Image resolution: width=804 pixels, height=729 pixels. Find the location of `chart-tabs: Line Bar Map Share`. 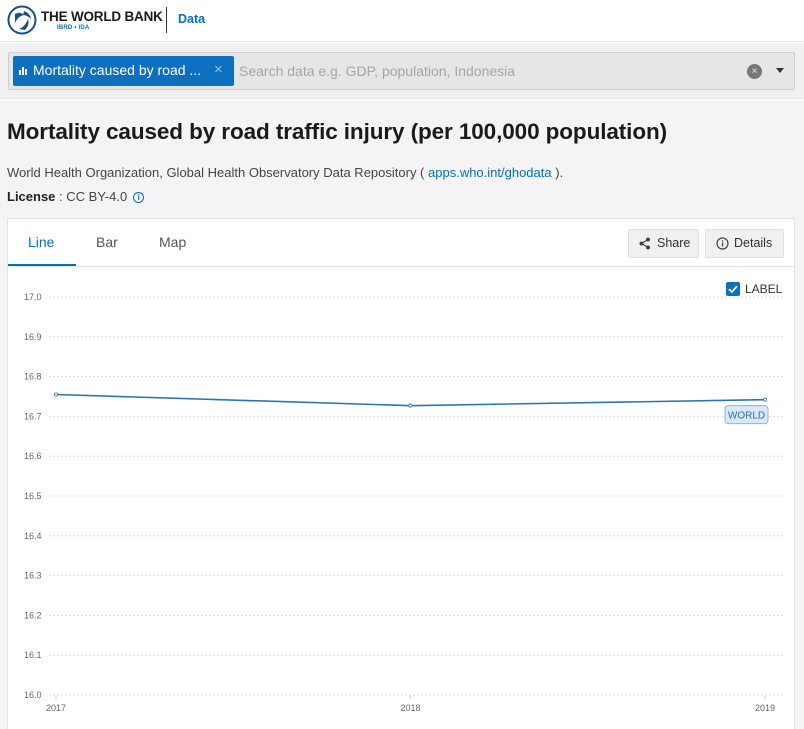

chart-tabs: Line Bar Map Share is located at coordinates (401, 243).